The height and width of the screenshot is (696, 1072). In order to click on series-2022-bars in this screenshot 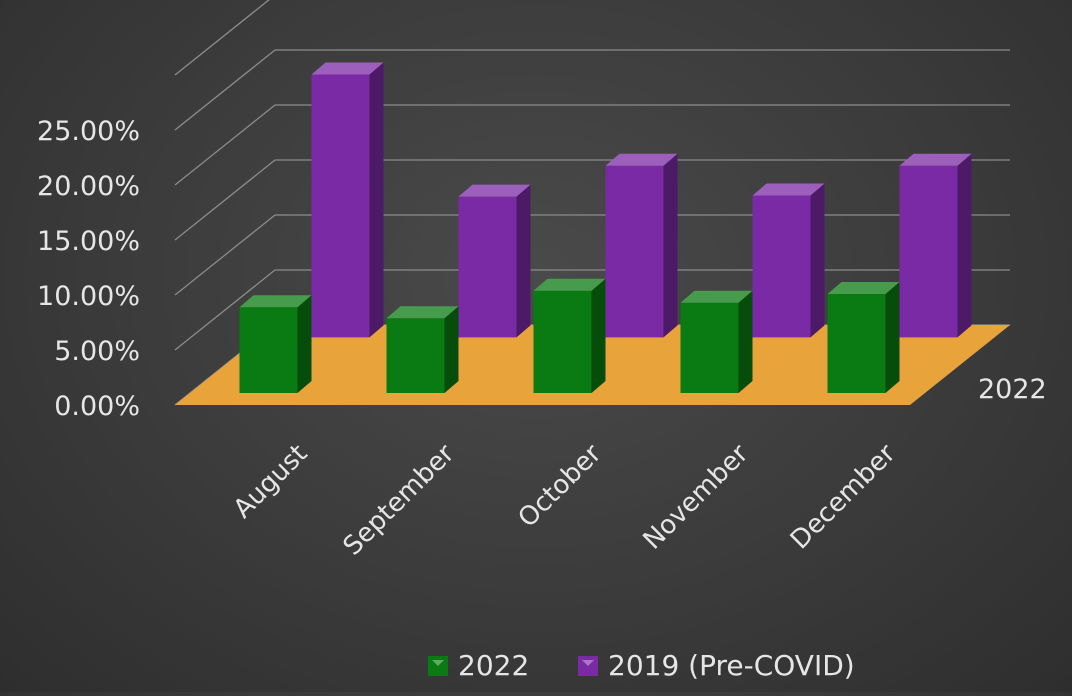, I will do `click(569, 335)`.